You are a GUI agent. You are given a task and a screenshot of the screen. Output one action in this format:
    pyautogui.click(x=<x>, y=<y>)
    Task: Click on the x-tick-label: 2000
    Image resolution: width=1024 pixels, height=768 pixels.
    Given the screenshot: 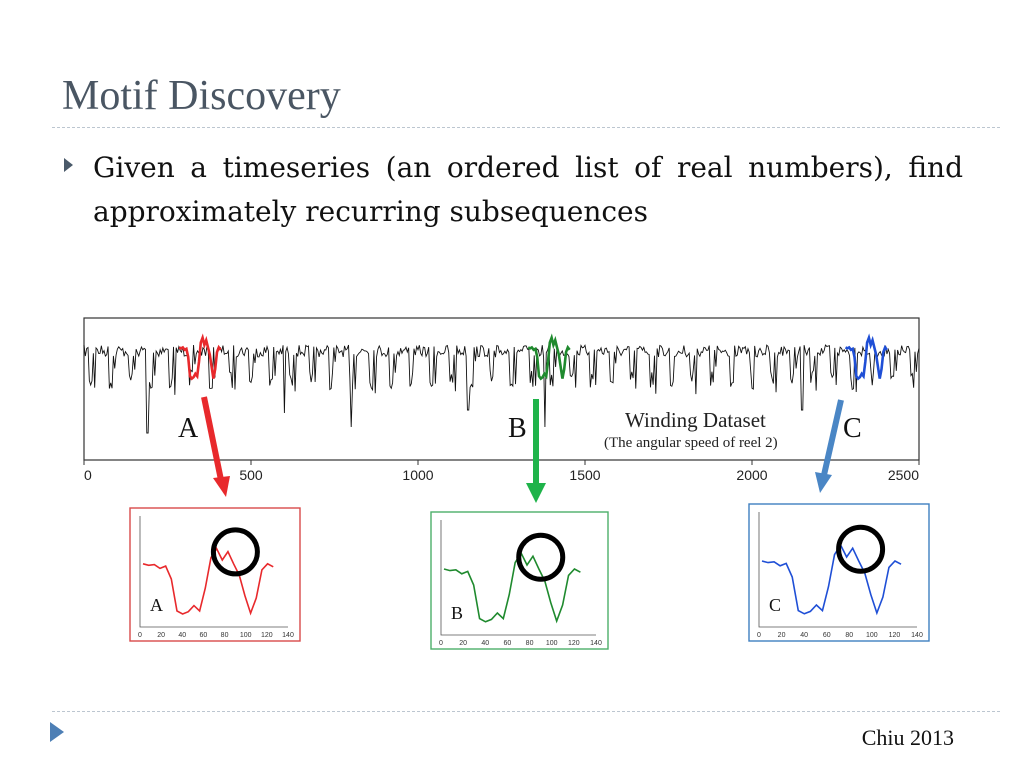 What is the action you would take?
    pyautogui.click(x=751, y=475)
    